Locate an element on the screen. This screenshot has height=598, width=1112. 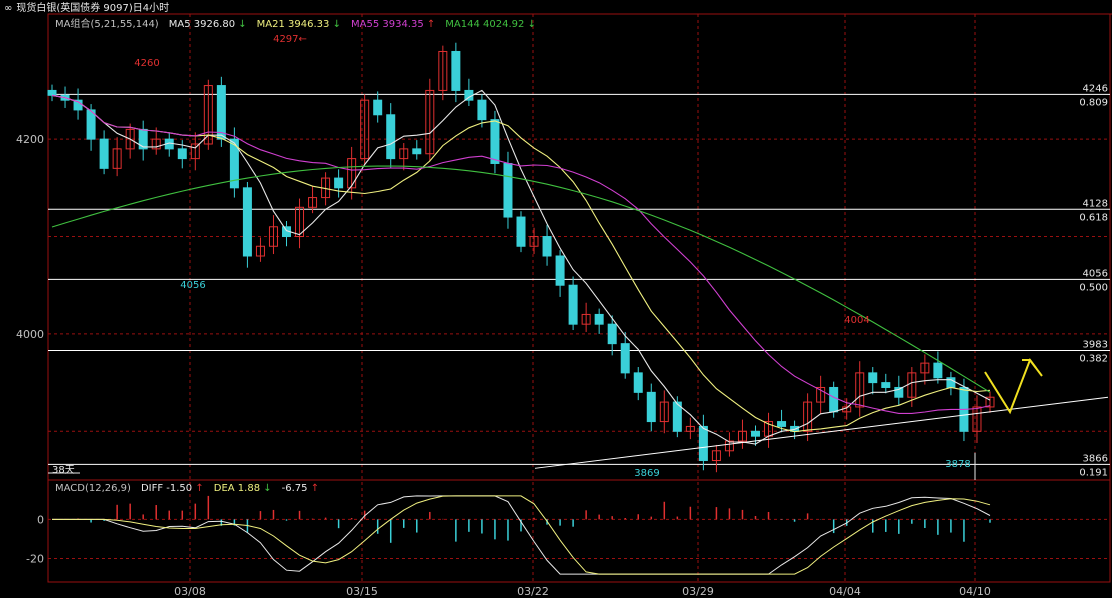
title-bar: ∞ 现货白银(英国债券 9097)日4小时 is located at coordinates (91, 9).